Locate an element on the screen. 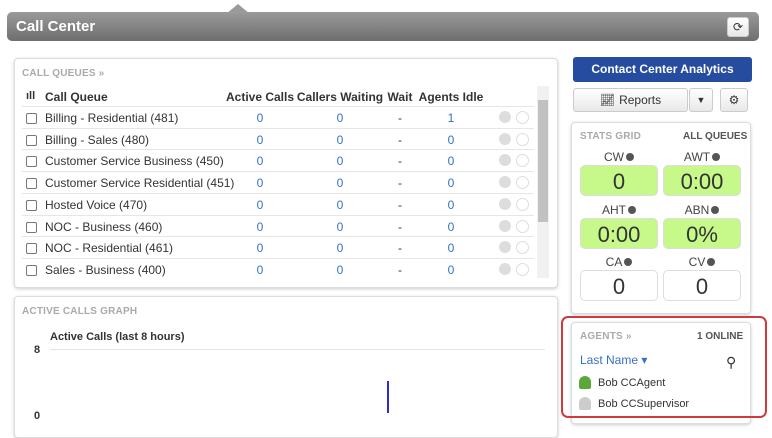 The width and height of the screenshot is (772, 438). reports-button: 📈︎ Reports is located at coordinates (630, 100).